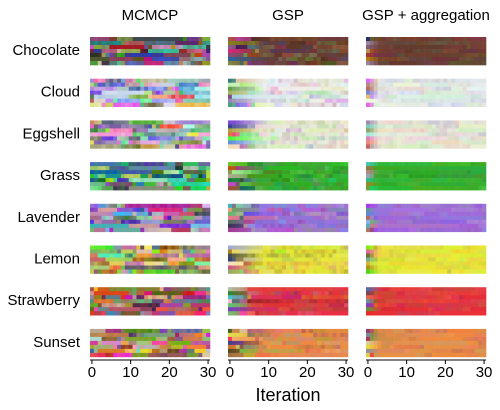 This screenshot has height=410, width=500. Describe the element at coordinates (51, 133) in the screenshot. I see `row-label: Eggshell` at that location.